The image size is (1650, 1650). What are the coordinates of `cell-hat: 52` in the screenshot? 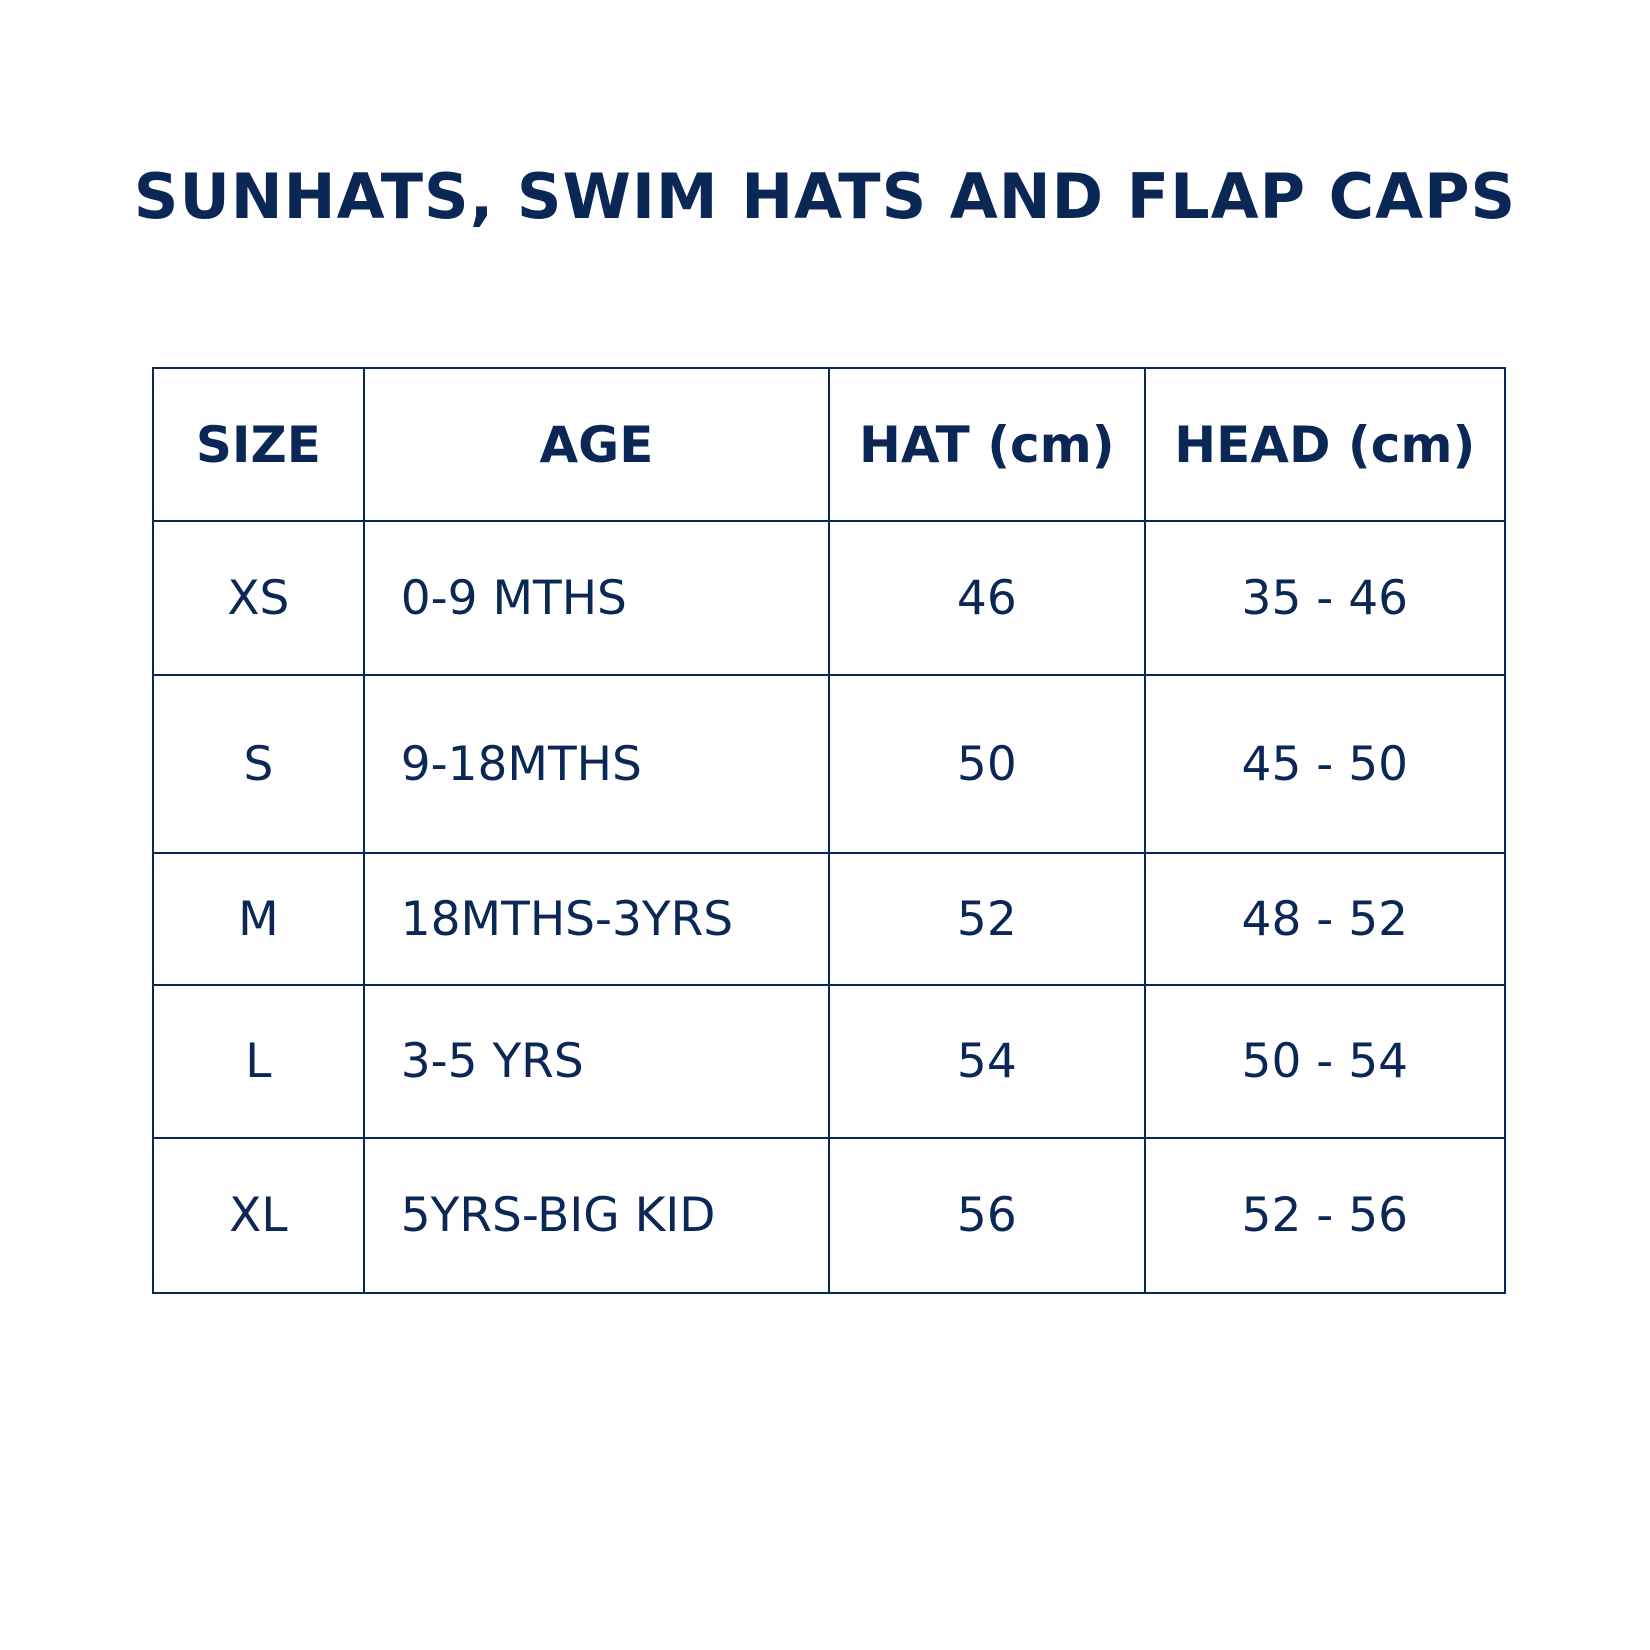 It's located at (987, 919).